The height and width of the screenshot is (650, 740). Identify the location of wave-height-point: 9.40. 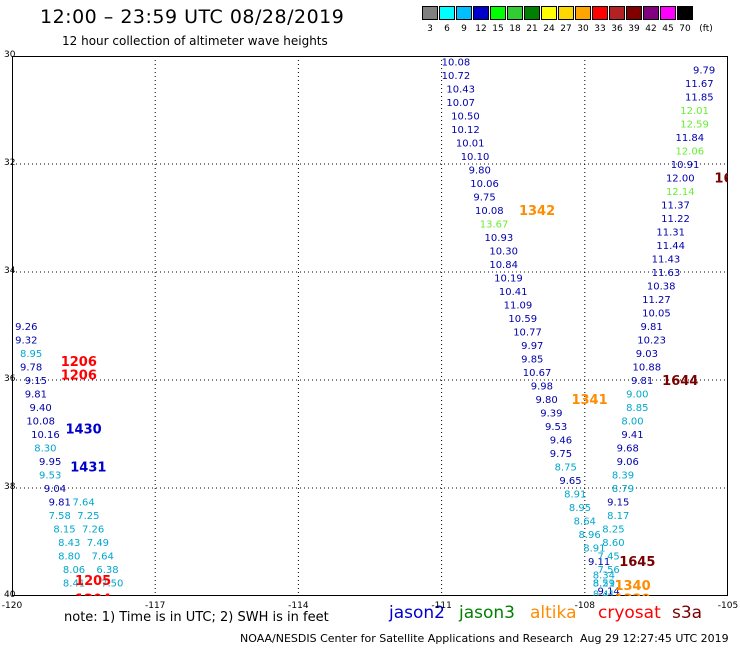
(41, 408).